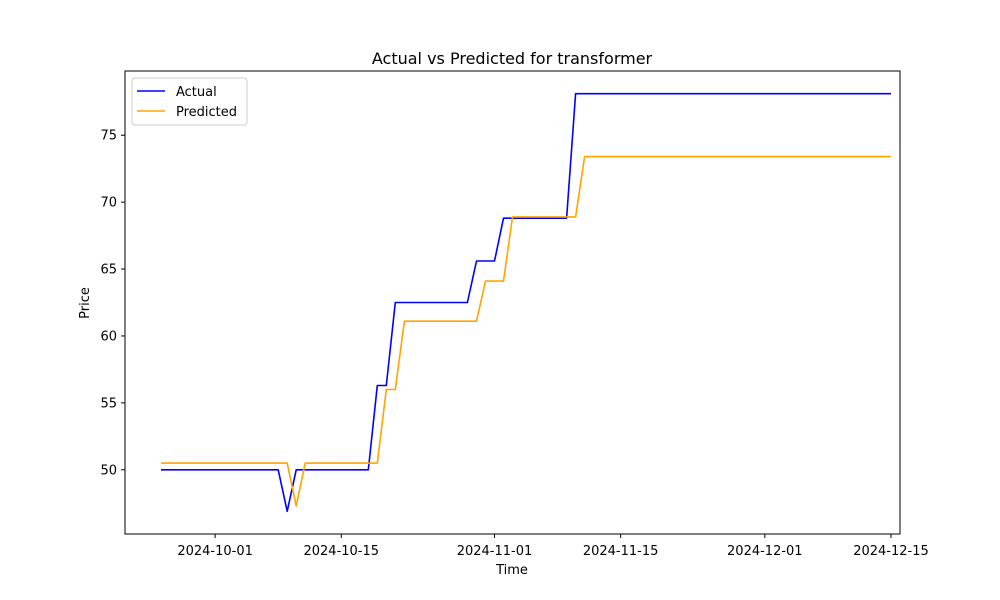  Describe the element at coordinates (765, 551) in the screenshot. I see `x-tick-label: 2024-12-01` at that location.